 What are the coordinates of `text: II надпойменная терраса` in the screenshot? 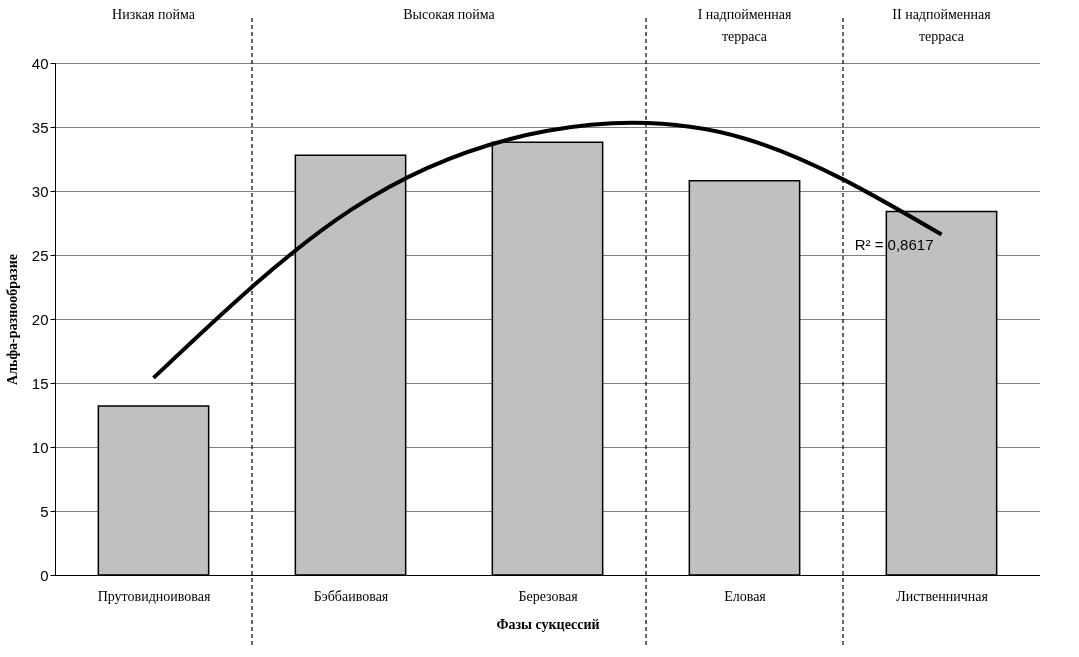 It's located at (942, 25).